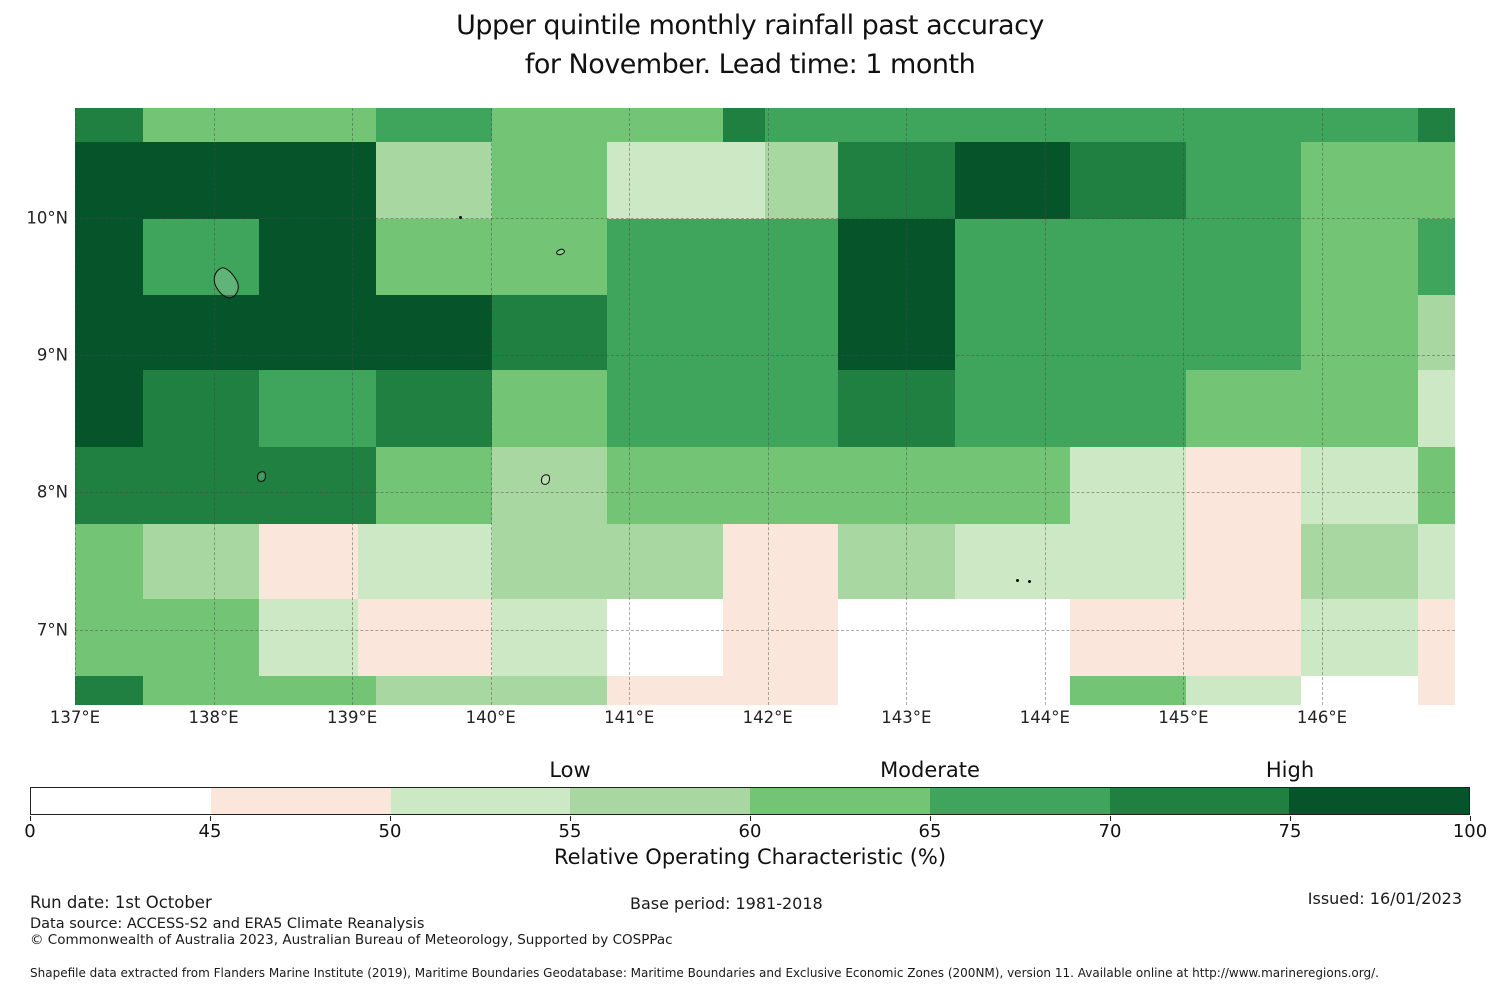  Describe the element at coordinates (390, 831) in the screenshot. I see `colorbar-tick-label: 50` at that location.